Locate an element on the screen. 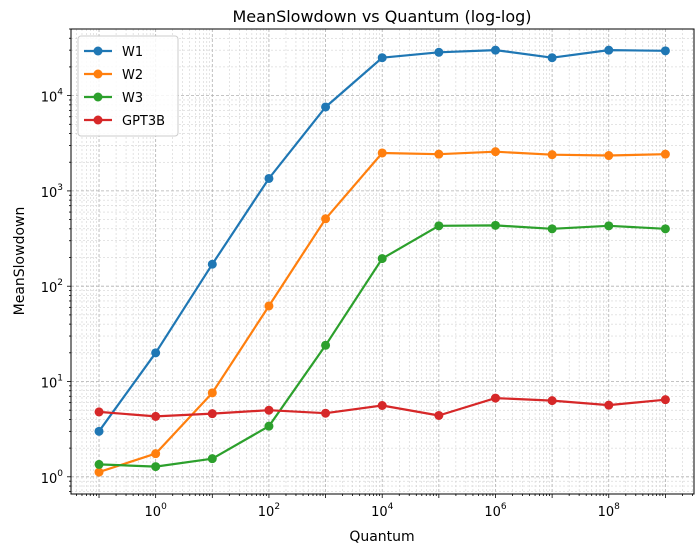 The height and width of the screenshot is (556, 700). y-tick-label: 10⁰ is located at coordinates (52, 478).